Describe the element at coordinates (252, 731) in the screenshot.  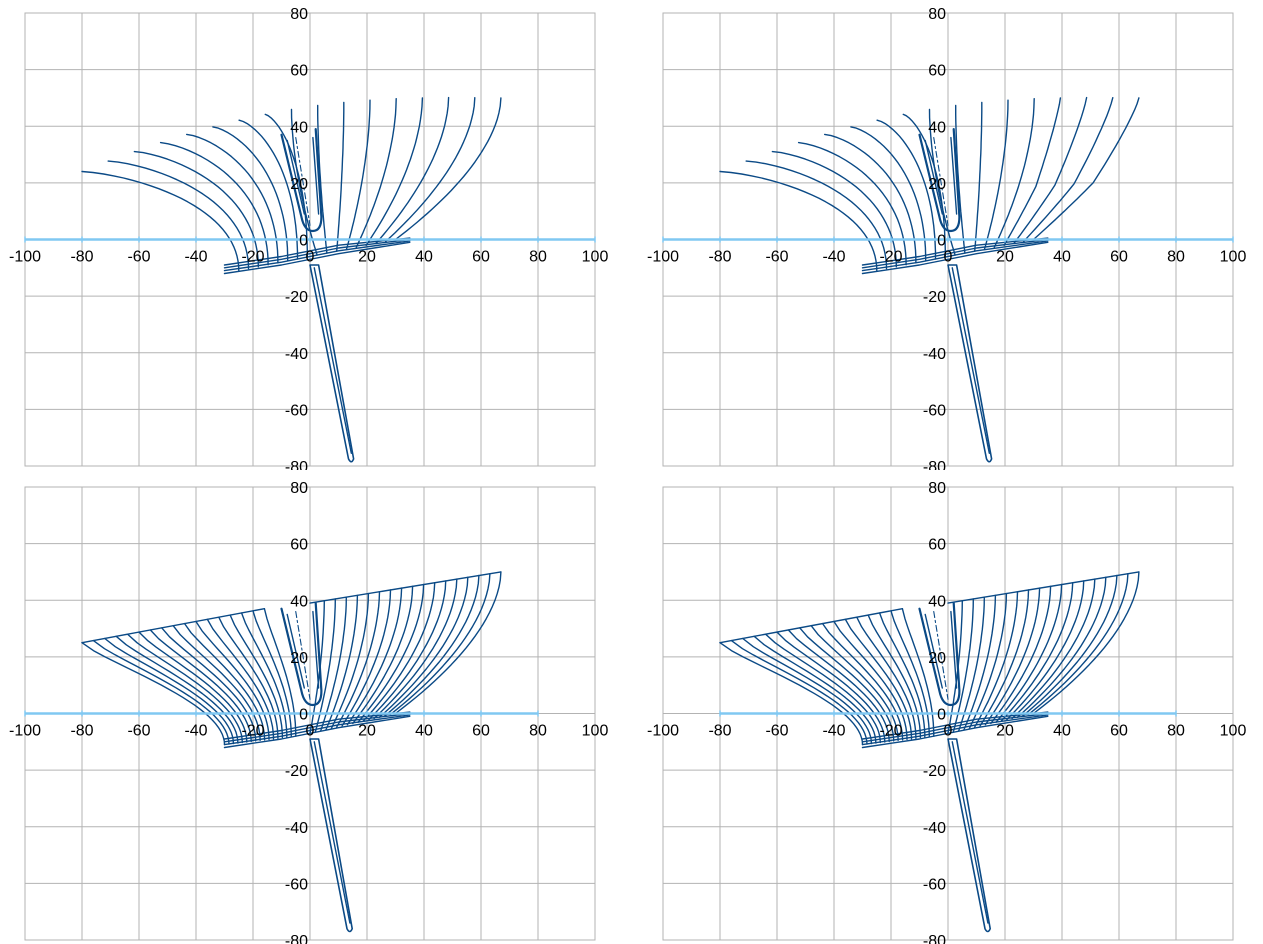
I see `x-tick-label: -20` at that location.